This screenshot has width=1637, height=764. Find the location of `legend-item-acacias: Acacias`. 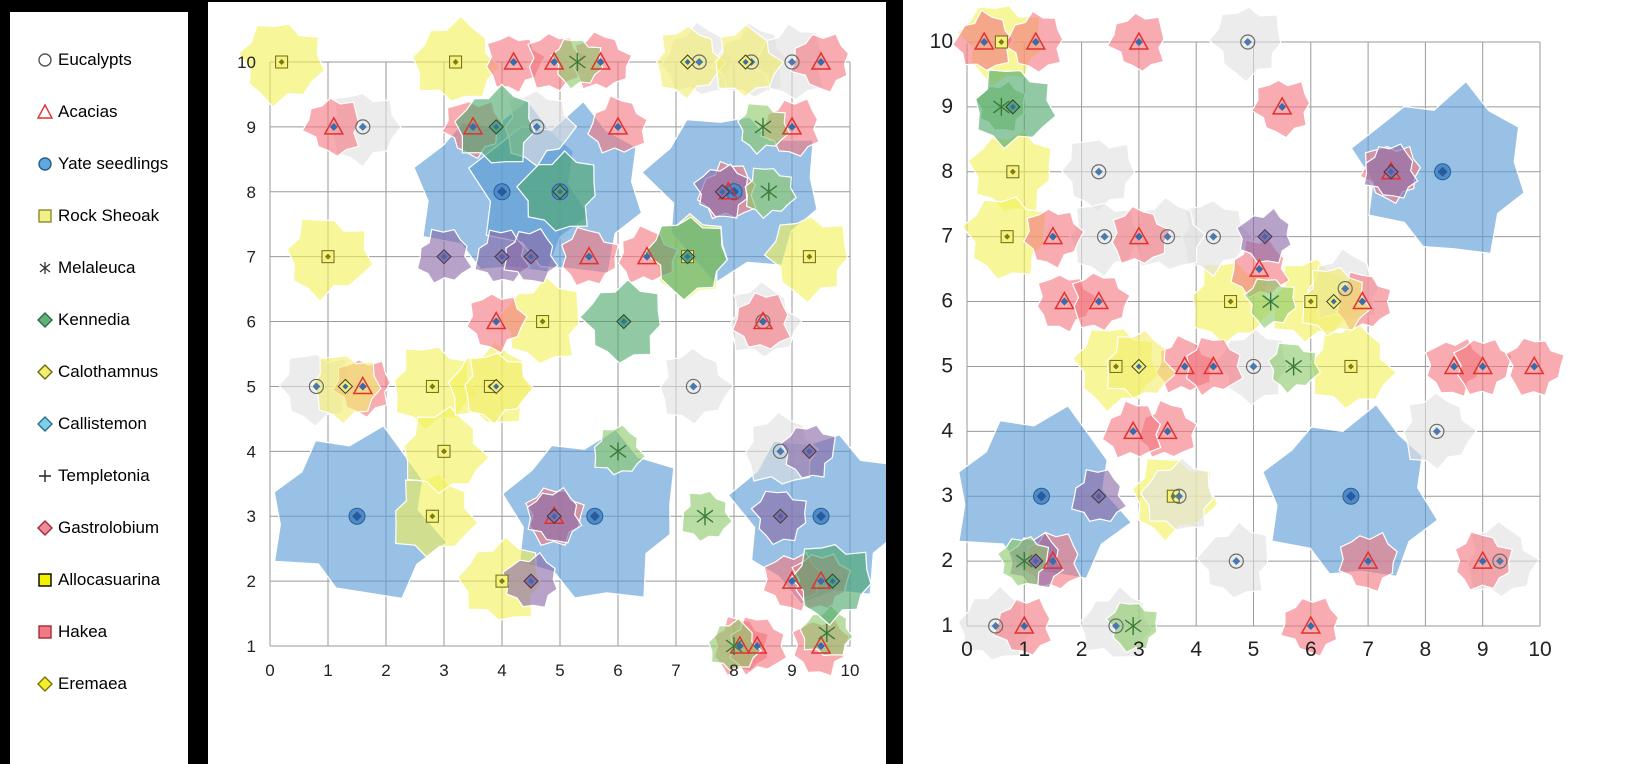

legend-item-acacias: Acacias is located at coordinates (112, 112).